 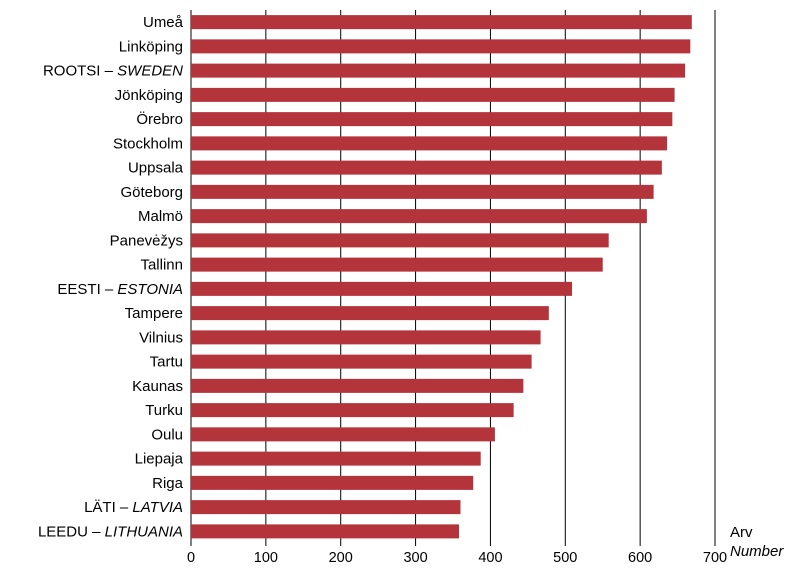 I want to click on category-label: Örebro, so click(x=159, y=119).